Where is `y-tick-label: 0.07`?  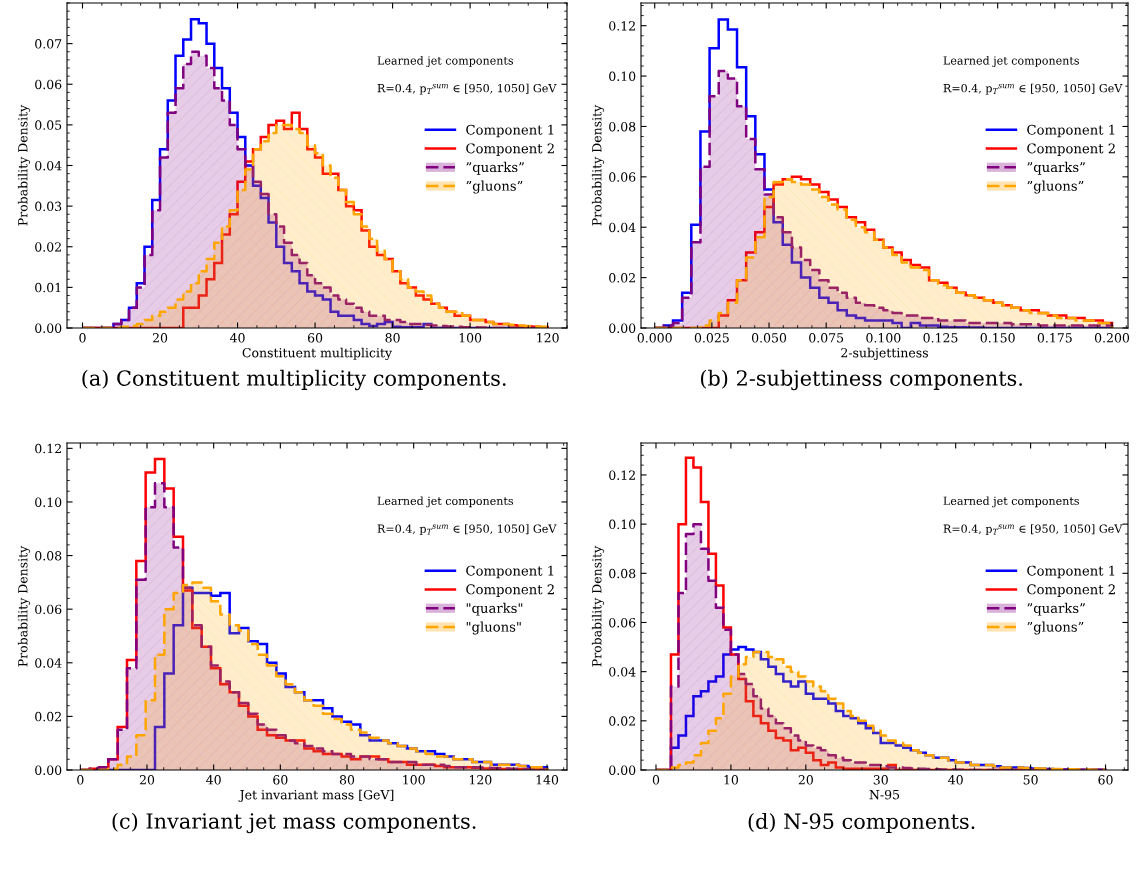 y-tick-label: 0.07 is located at coordinates (48, 44).